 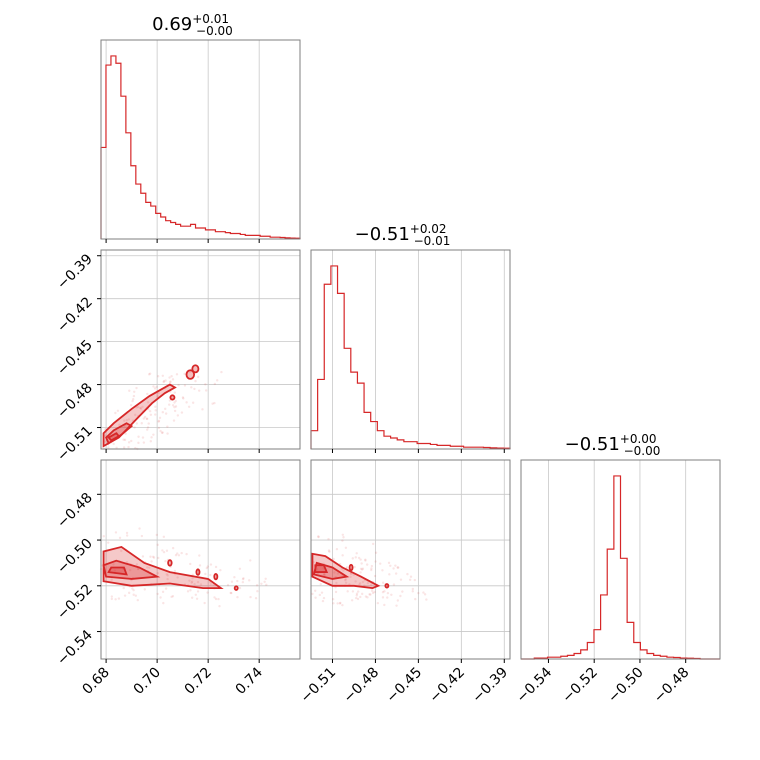 I want to click on ytick-label-p0_p2-2: −0.52, so click(x=75, y=602).